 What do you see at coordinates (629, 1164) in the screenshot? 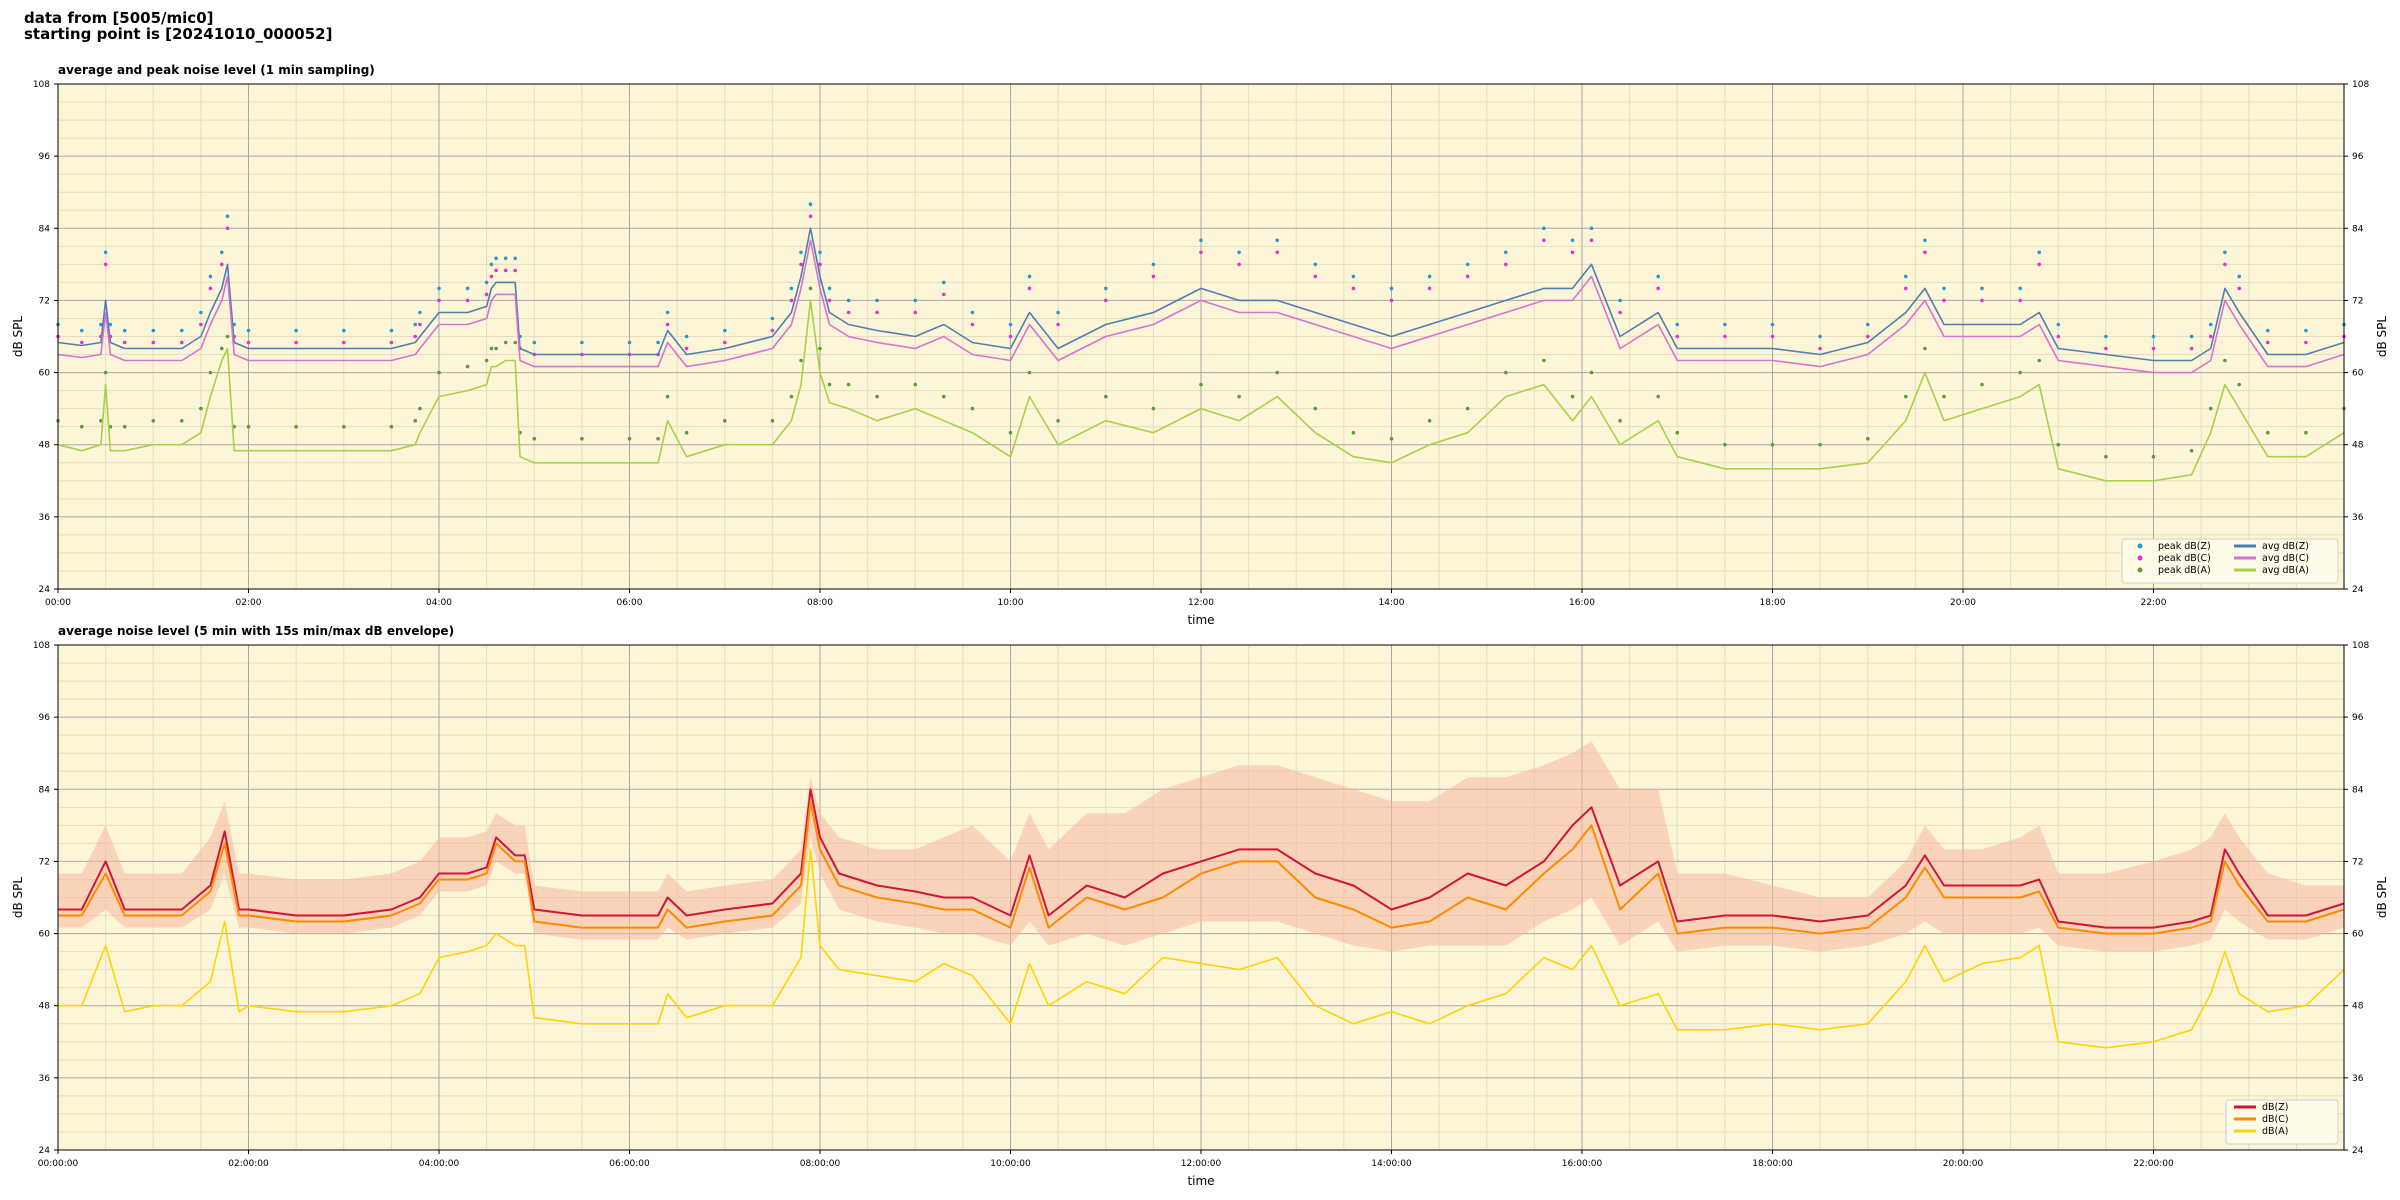
I see `bottom-xtick-label: 06:00:00` at bounding box center [629, 1164].